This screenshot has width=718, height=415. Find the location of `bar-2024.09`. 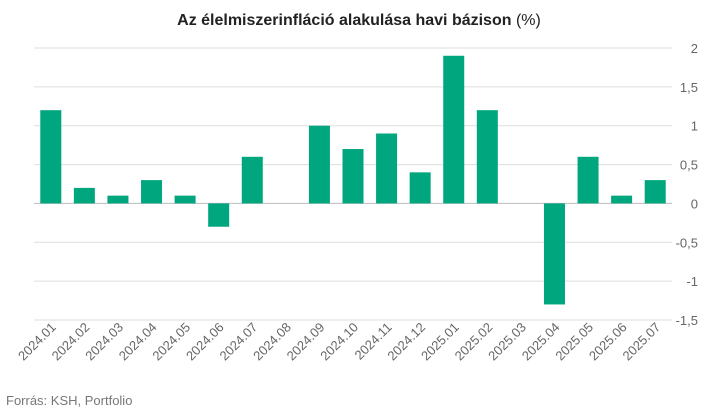

bar-2024.09 is located at coordinates (319, 164).